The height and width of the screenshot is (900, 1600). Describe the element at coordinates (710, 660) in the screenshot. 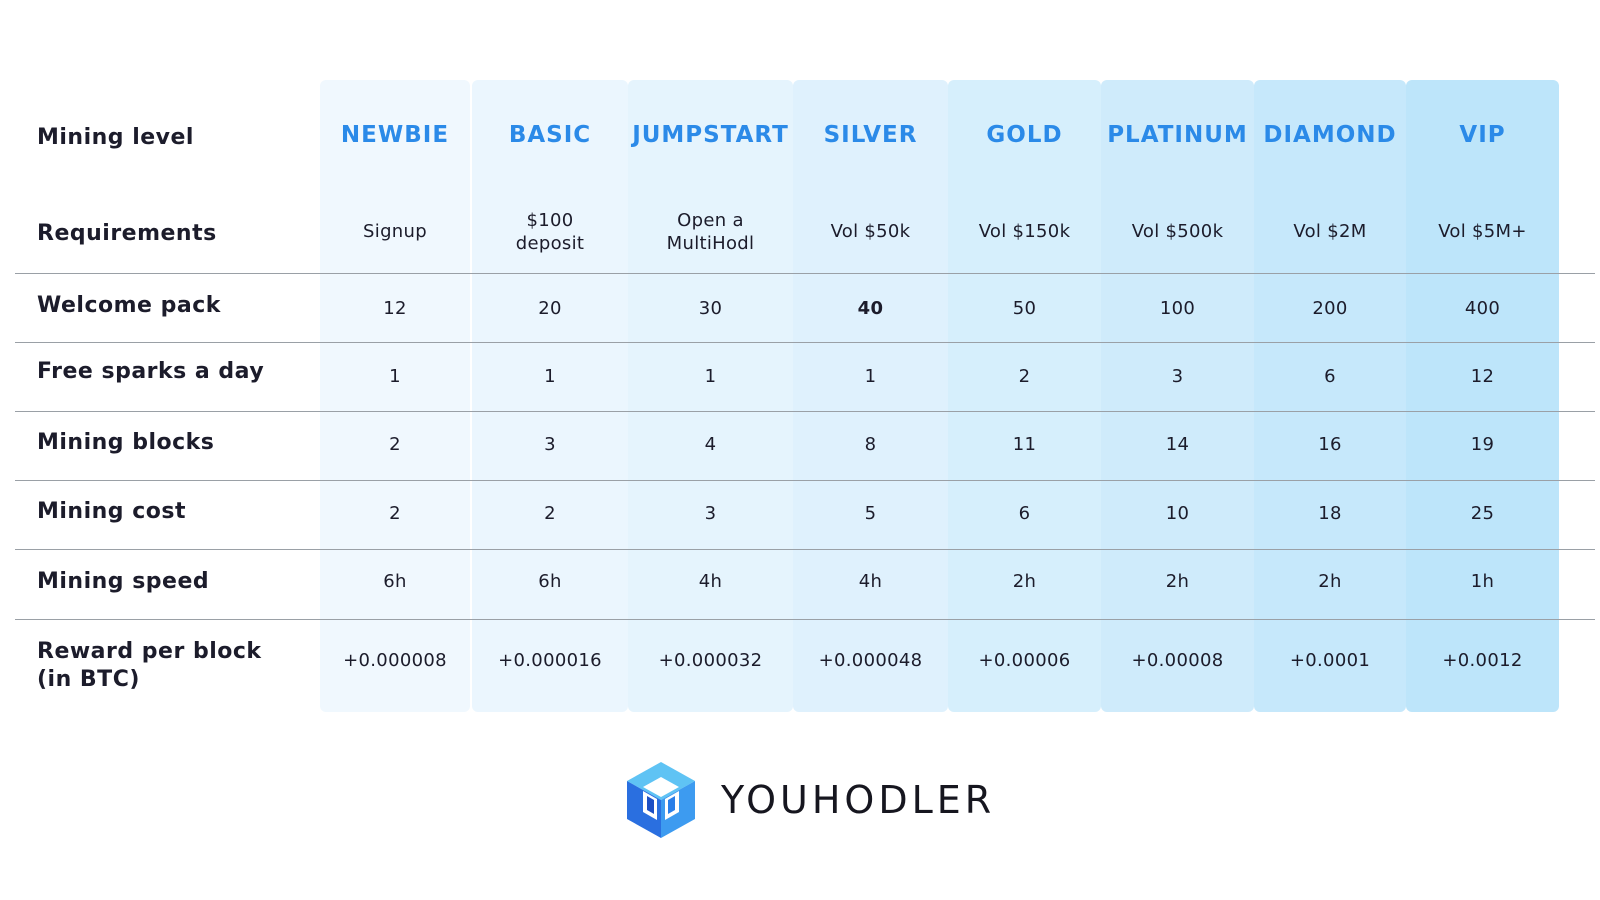

I see `cell-reward: +0.000032` at that location.